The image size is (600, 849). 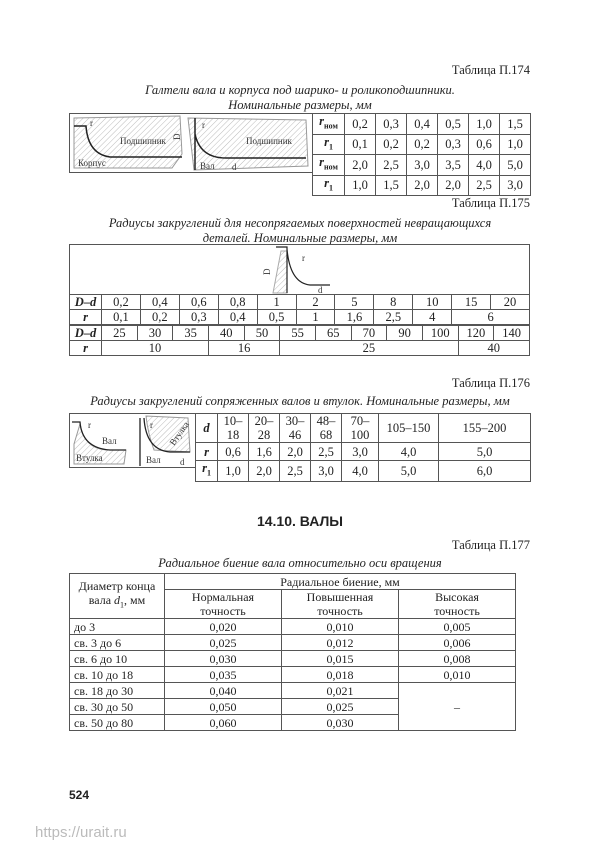 What do you see at coordinates (207, 166) in the screenshot?
I see `shaft-label: Вал` at bounding box center [207, 166].